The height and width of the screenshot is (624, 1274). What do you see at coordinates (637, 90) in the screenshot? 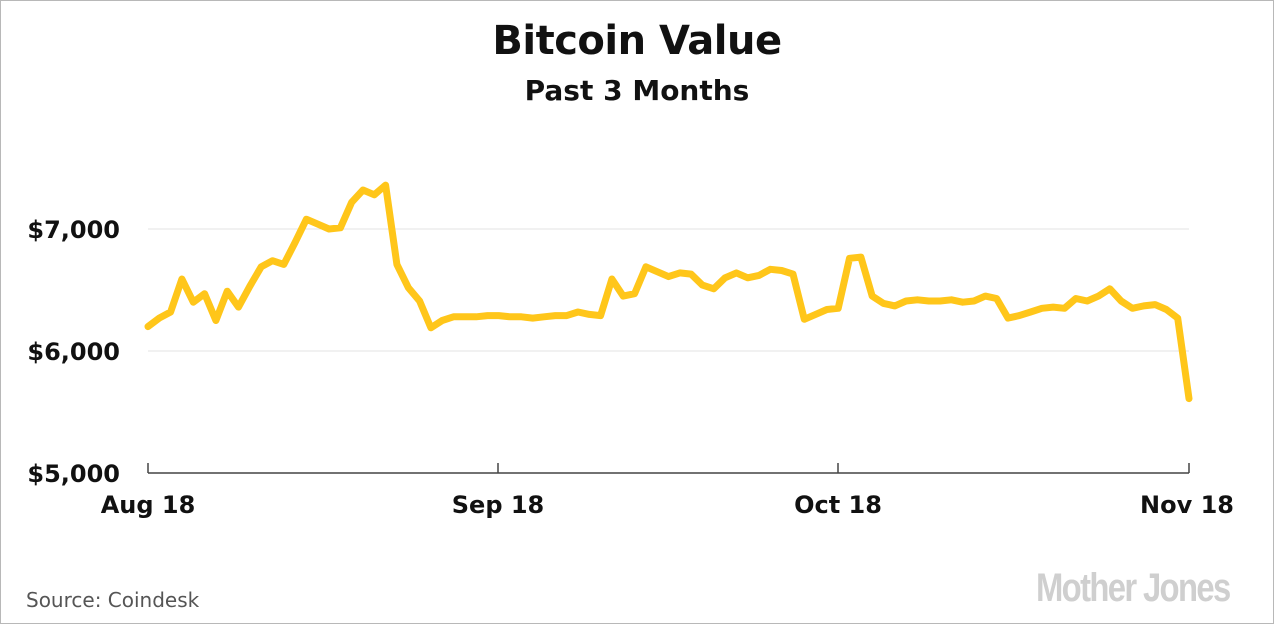
I see `chart-subtitle: Past 3 Months` at bounding box center [637, 90].